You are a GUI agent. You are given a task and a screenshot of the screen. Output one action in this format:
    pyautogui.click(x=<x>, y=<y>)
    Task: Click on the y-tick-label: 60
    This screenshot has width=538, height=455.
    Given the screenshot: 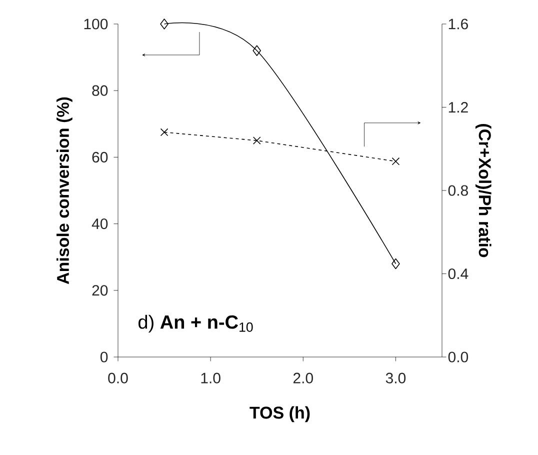 What is the action you would take?
    pyautogui.click(x=100, y=157)
    